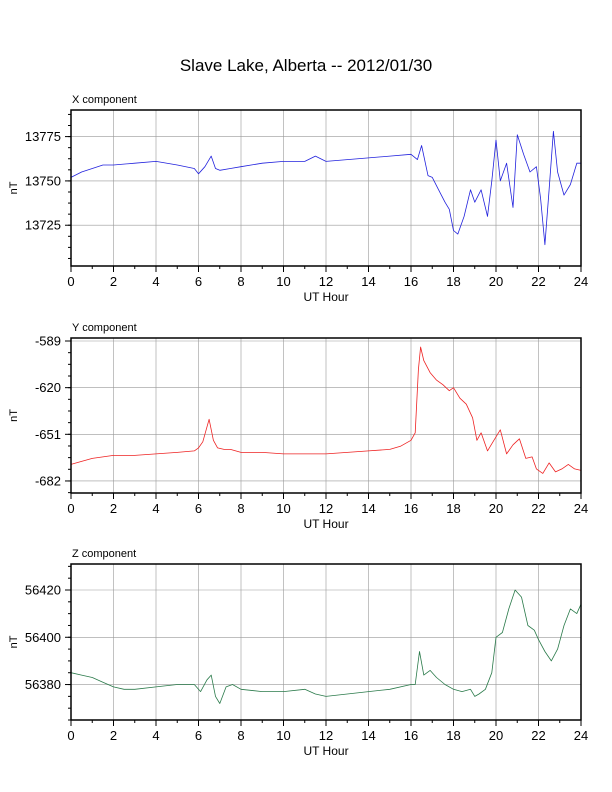 Image resolution: width=612 pixels, height=792 pixels. Describe the element at coordinates (48, 480) in the screenshot. I see `y-y-tick-label: -682` at that location.